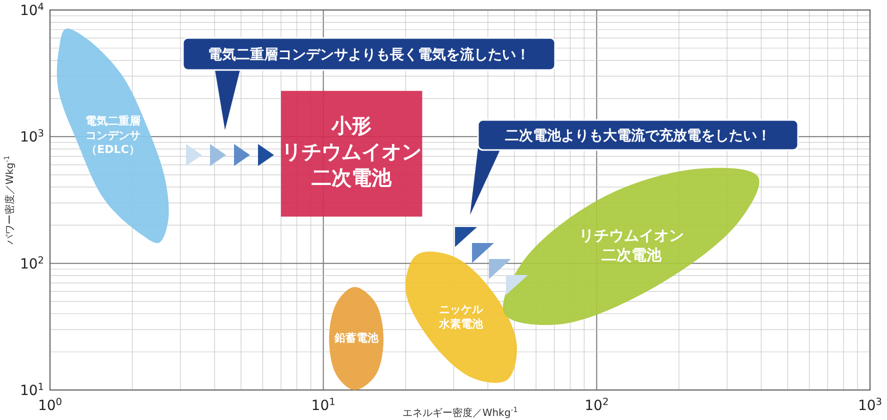 The height and width of the screenshot is (420, 887). What do you see at coordinates (870, 405) in the screenshot?
I see `x-tick-label: 10$^{3}$` at bounding box center [870, 405].